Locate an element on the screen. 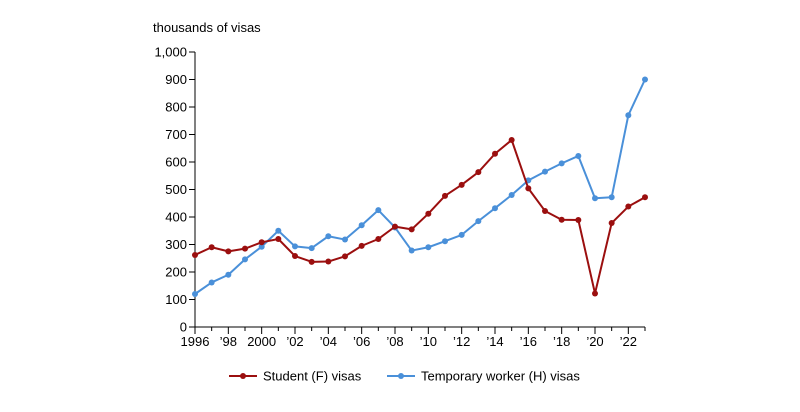  x-tick-label: ’10 is located at coordinates (428, 341).